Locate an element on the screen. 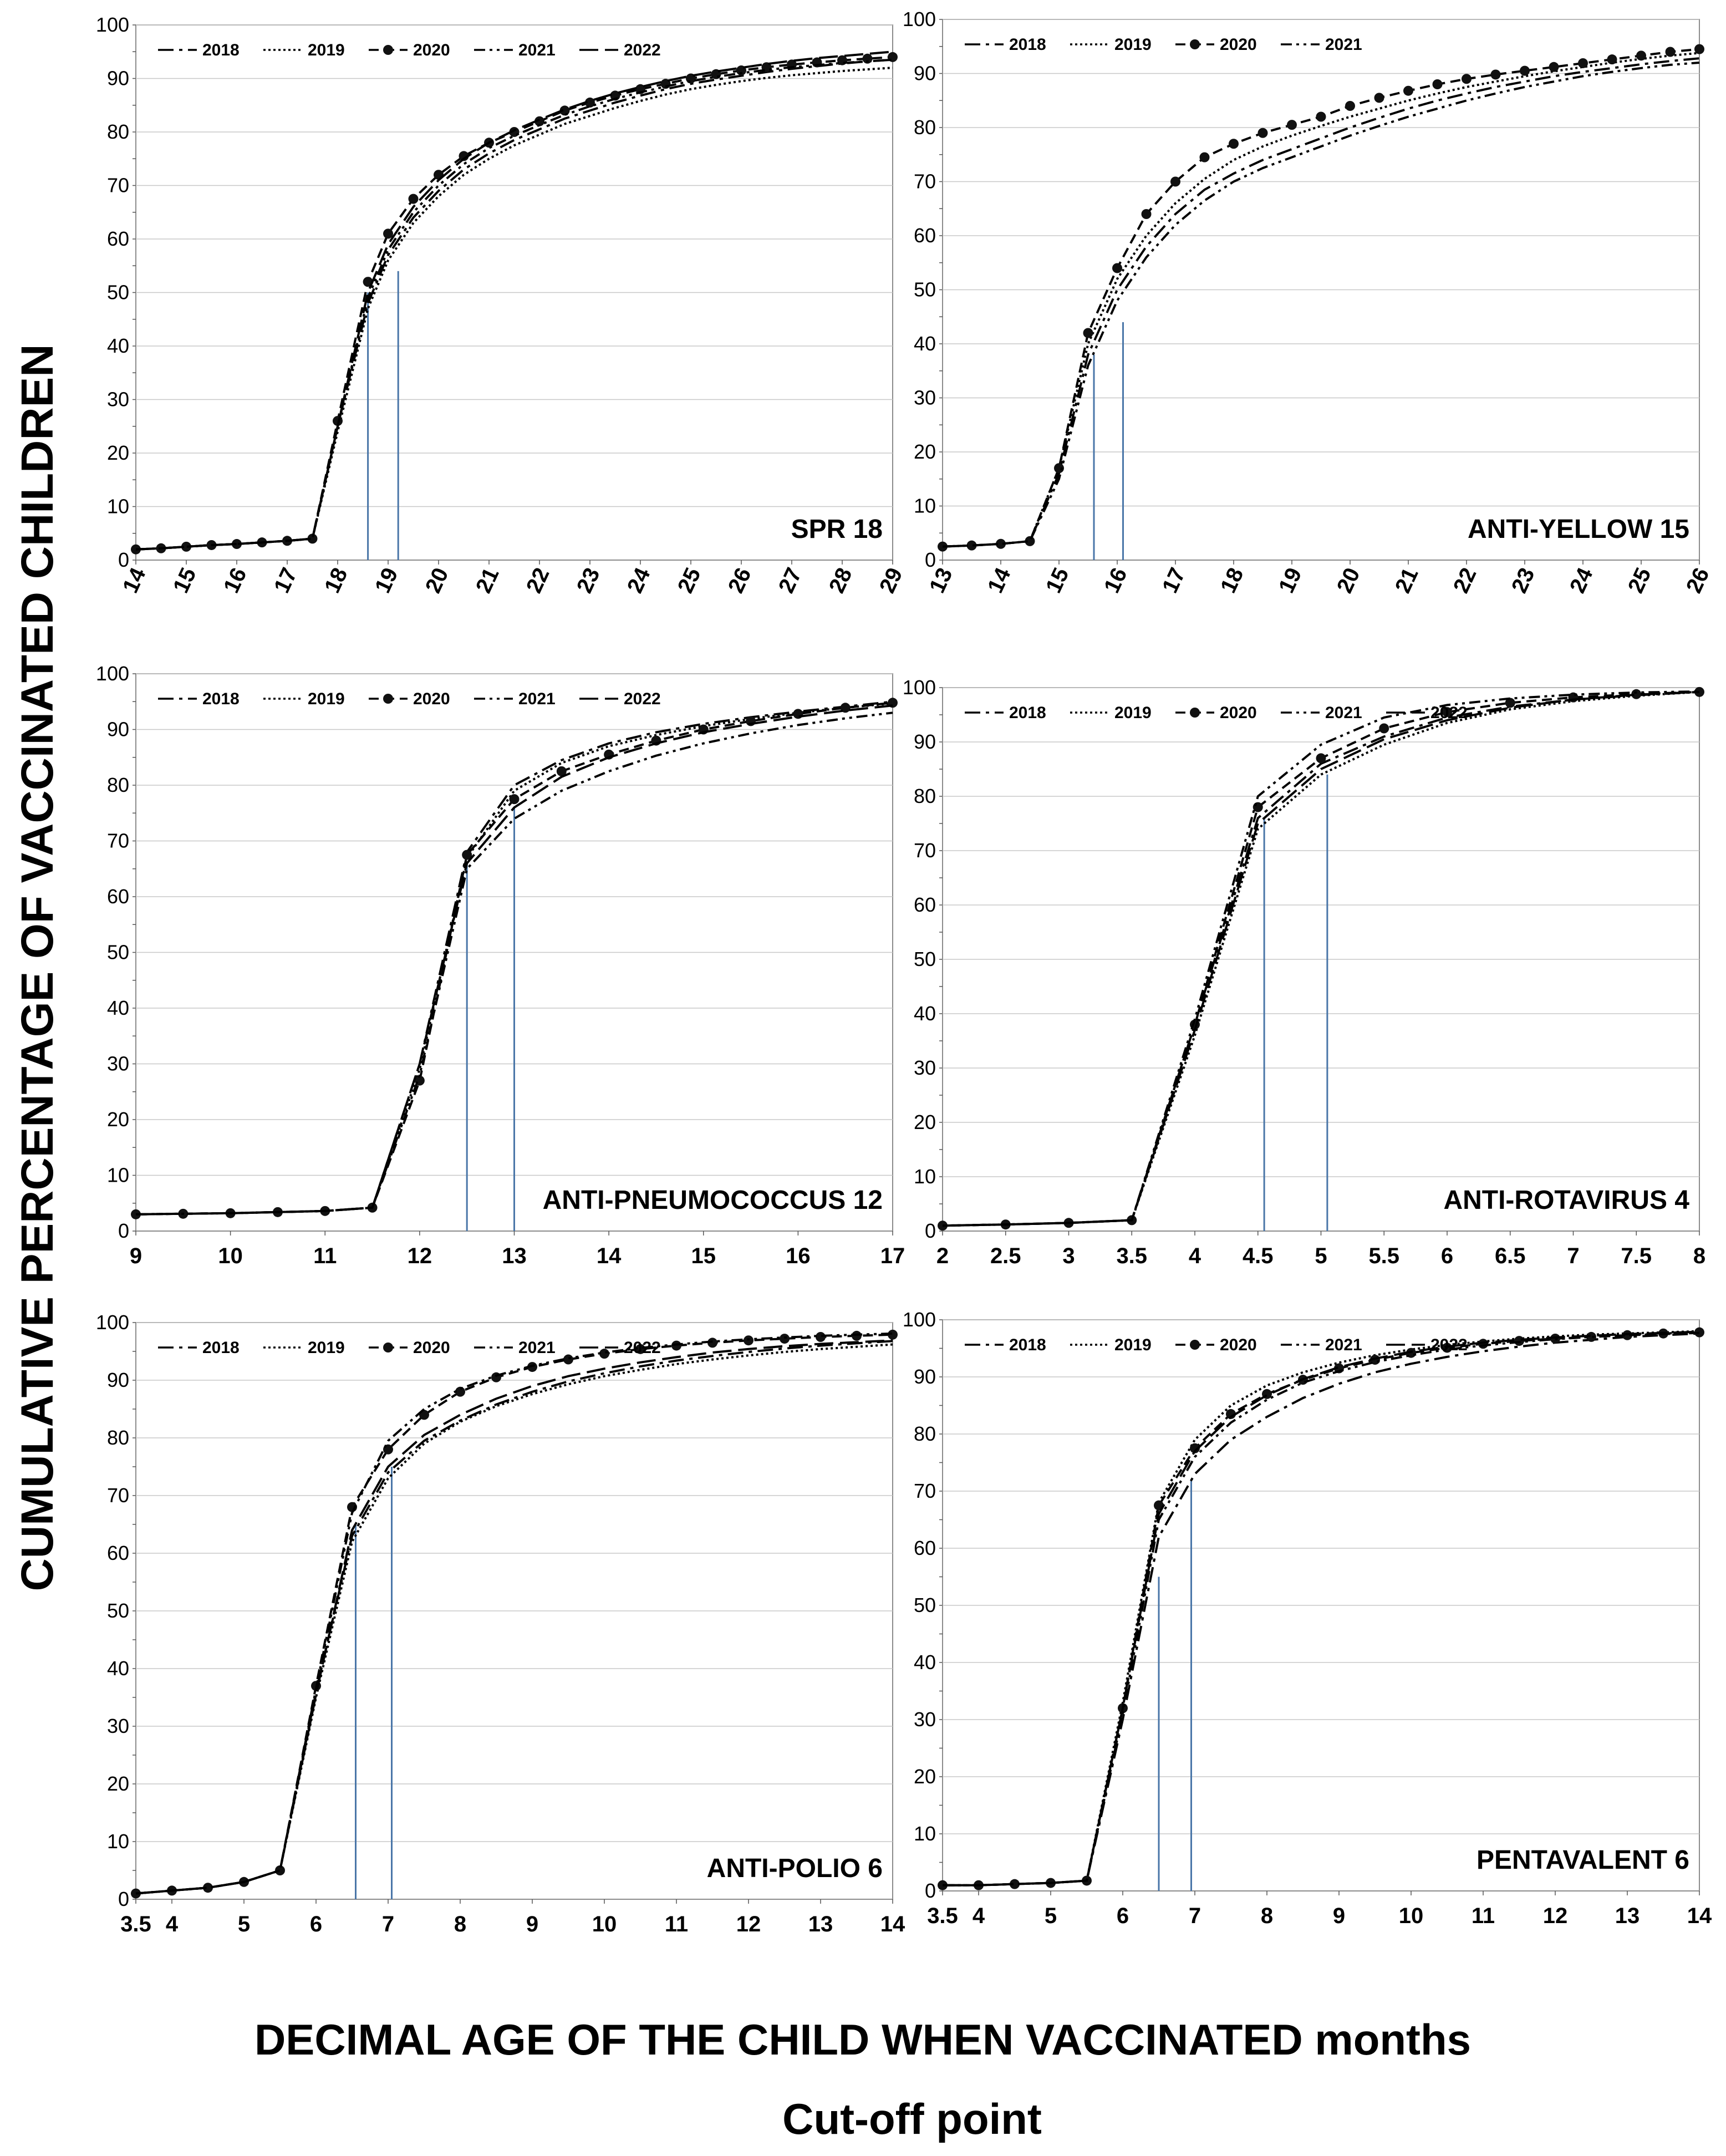 This screenshot has height=2156, width=1726. x-tick-label: 13 is located at coordinates (1628, 1916).